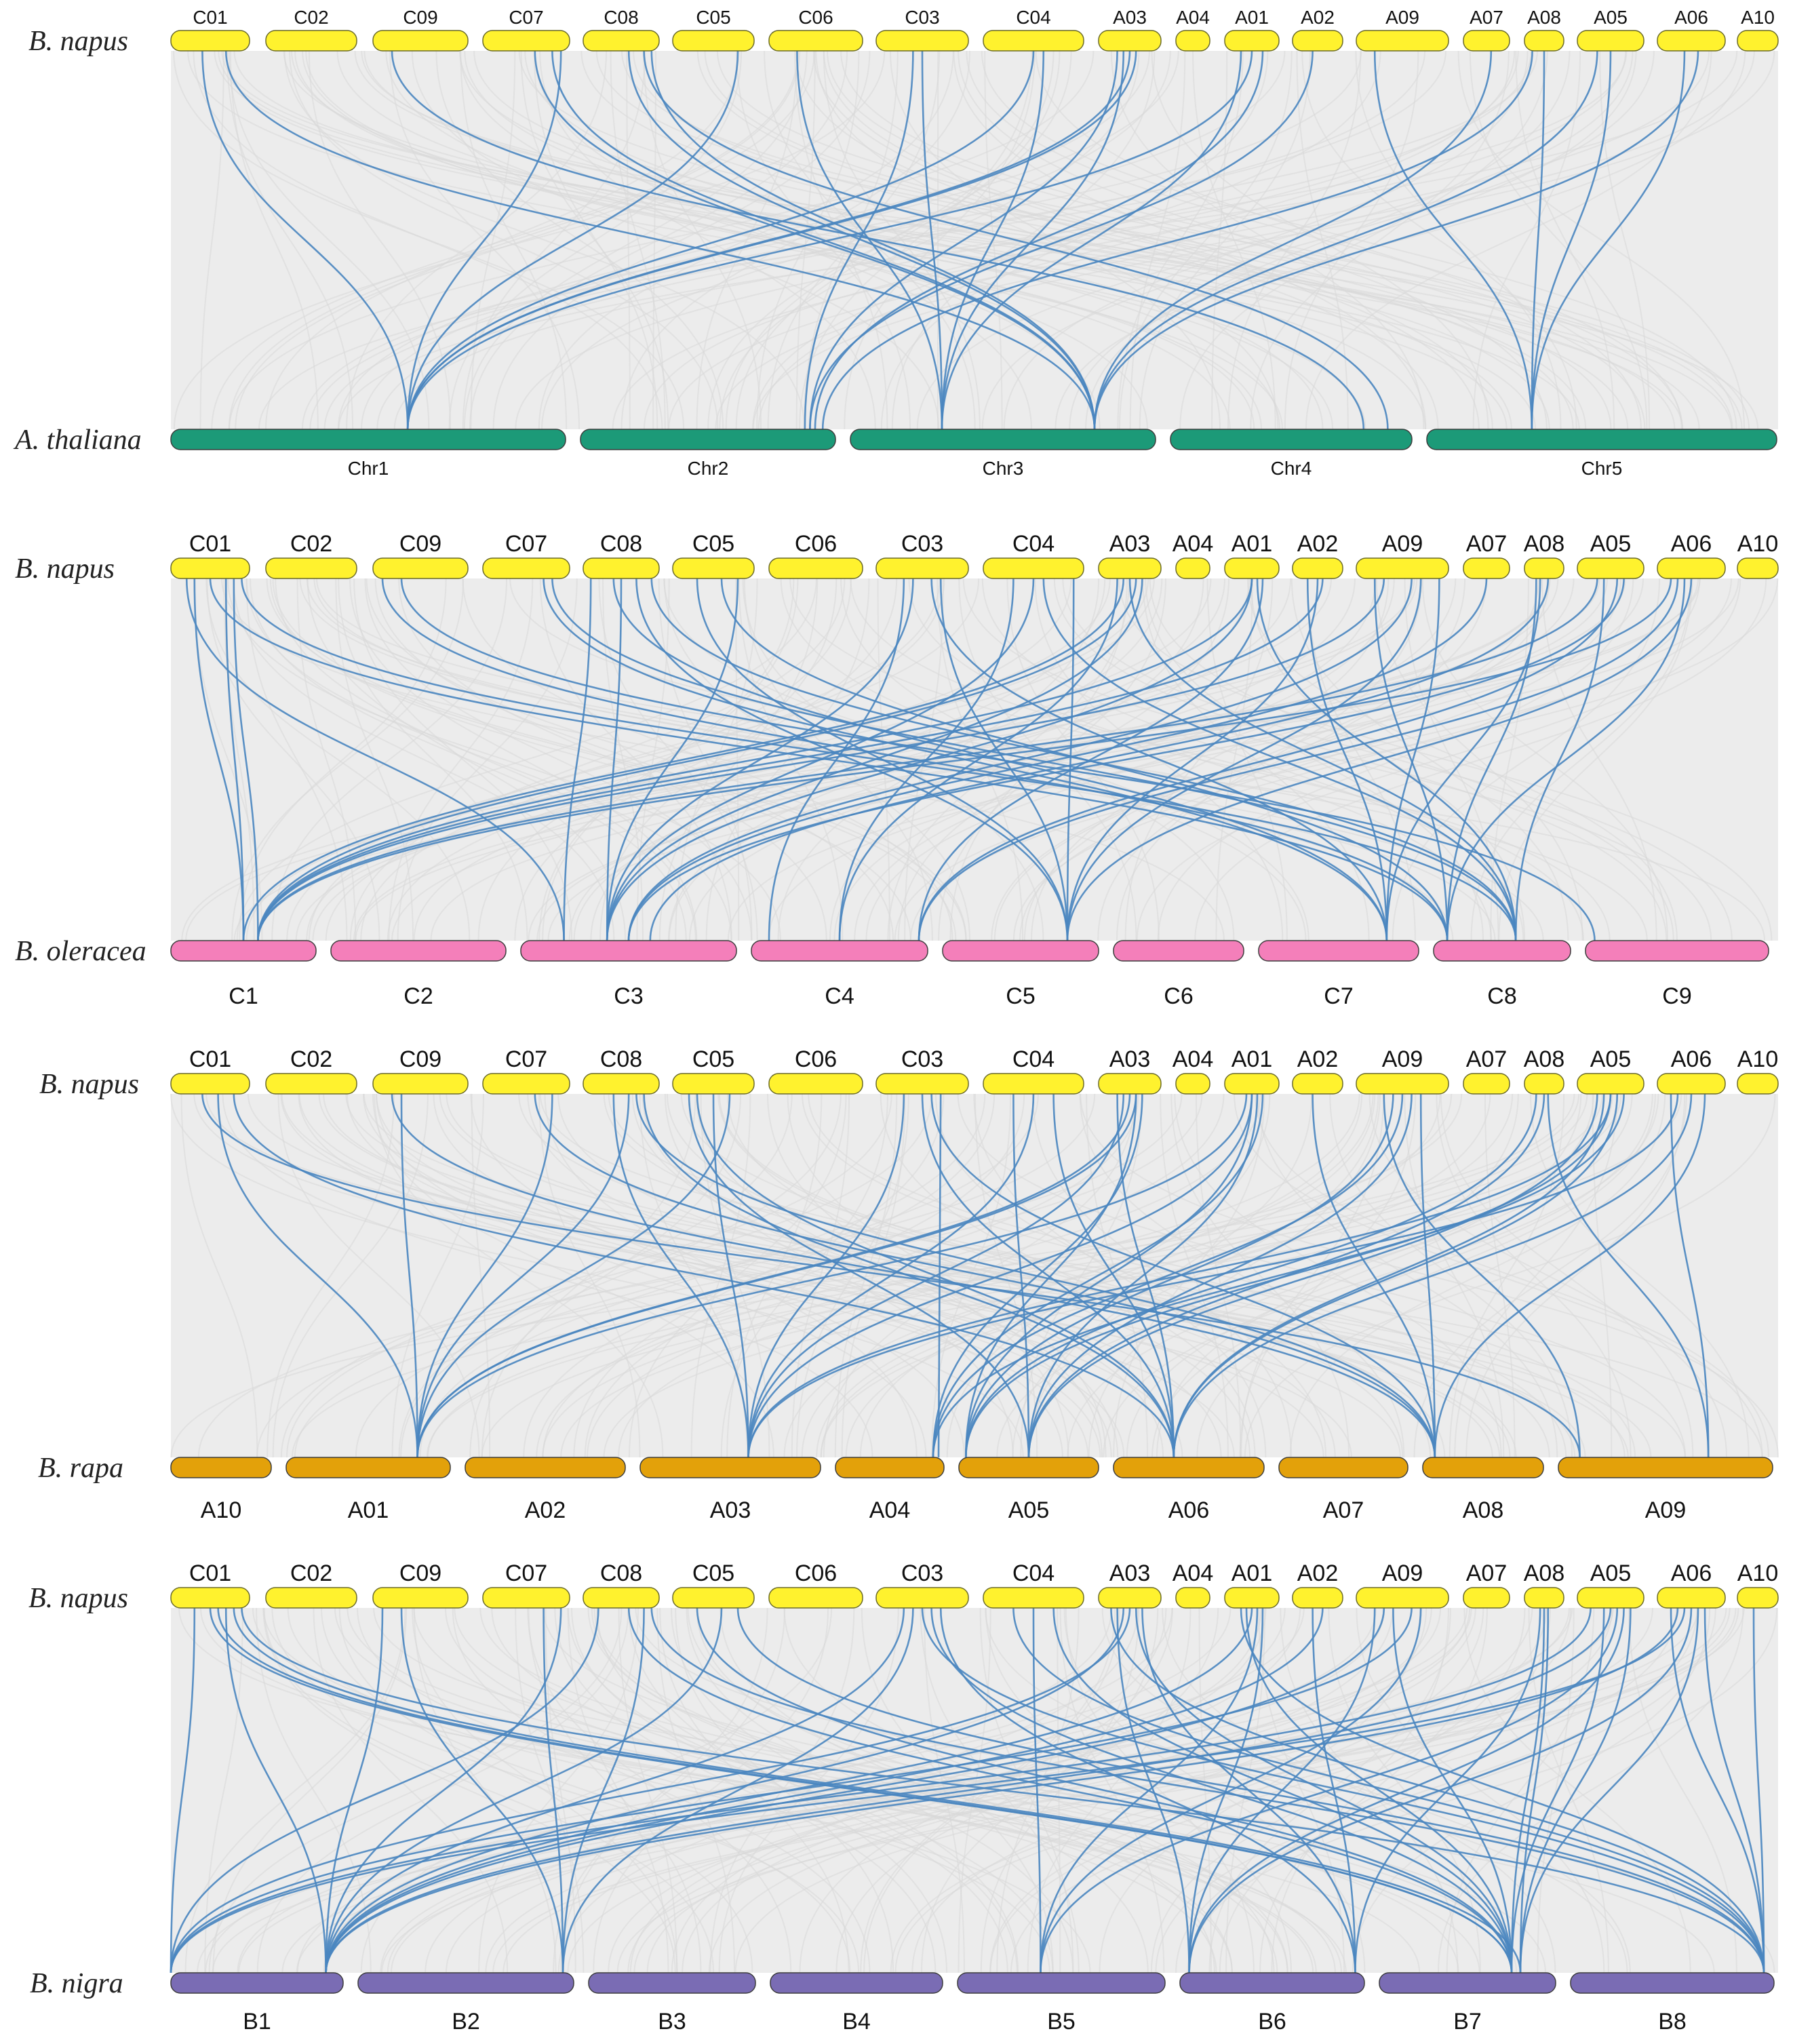 Image resolution: width=1793 pixels, height=2044 pixels. Describe the element at coordinates (1672, 2022) in the screenshot. I see `bottom-chromosome-label: B8` at that location.